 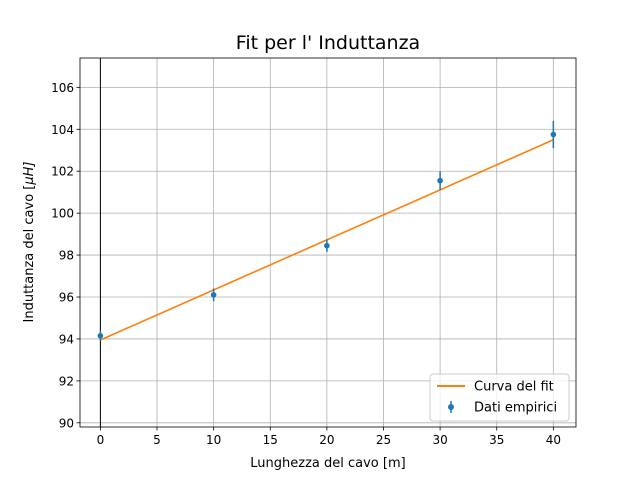 I want to click on x-tick-label: 25, so click(x=383, y=440).